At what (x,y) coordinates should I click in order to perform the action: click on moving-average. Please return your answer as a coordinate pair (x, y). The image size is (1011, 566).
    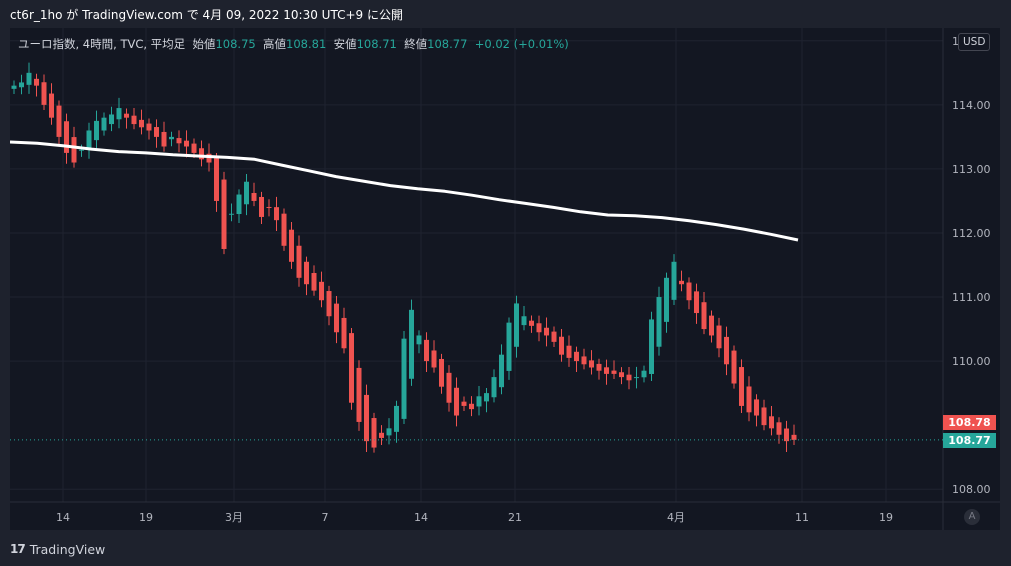
    Looking at the image, I should click on (404, 191).